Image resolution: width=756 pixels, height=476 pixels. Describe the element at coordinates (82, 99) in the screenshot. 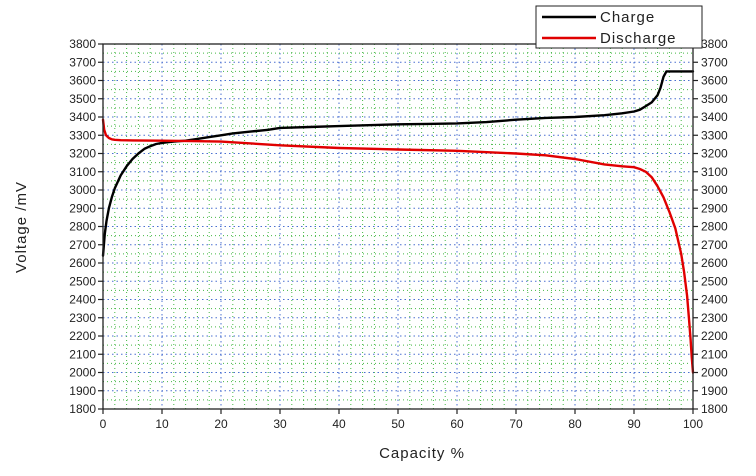

I see `y-tick-label-left: 3500` at that location.